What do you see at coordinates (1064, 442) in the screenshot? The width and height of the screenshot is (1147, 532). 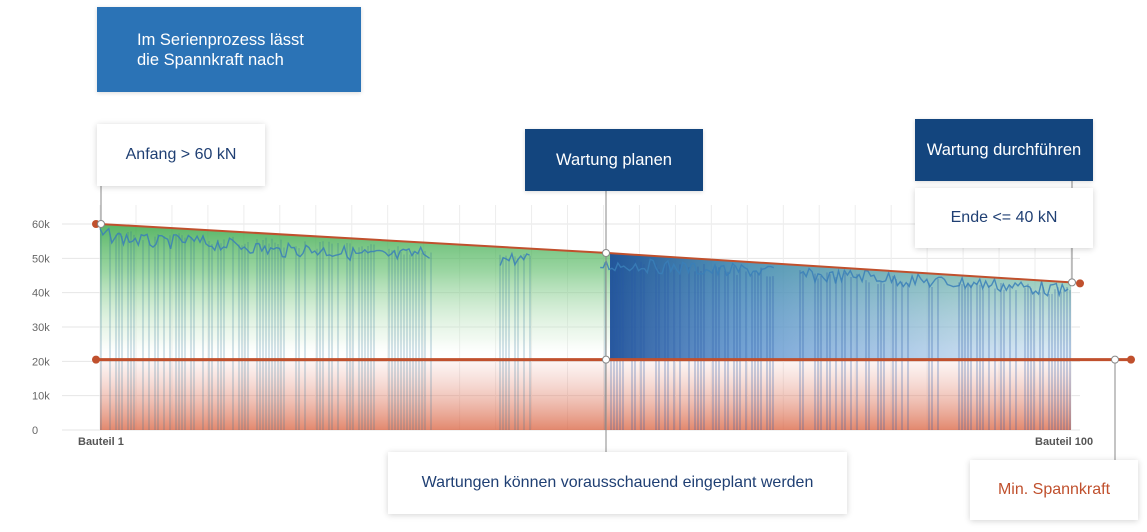 I see `x-tick-label-last: Bauteil 100` at bounding box center [1064, 442].